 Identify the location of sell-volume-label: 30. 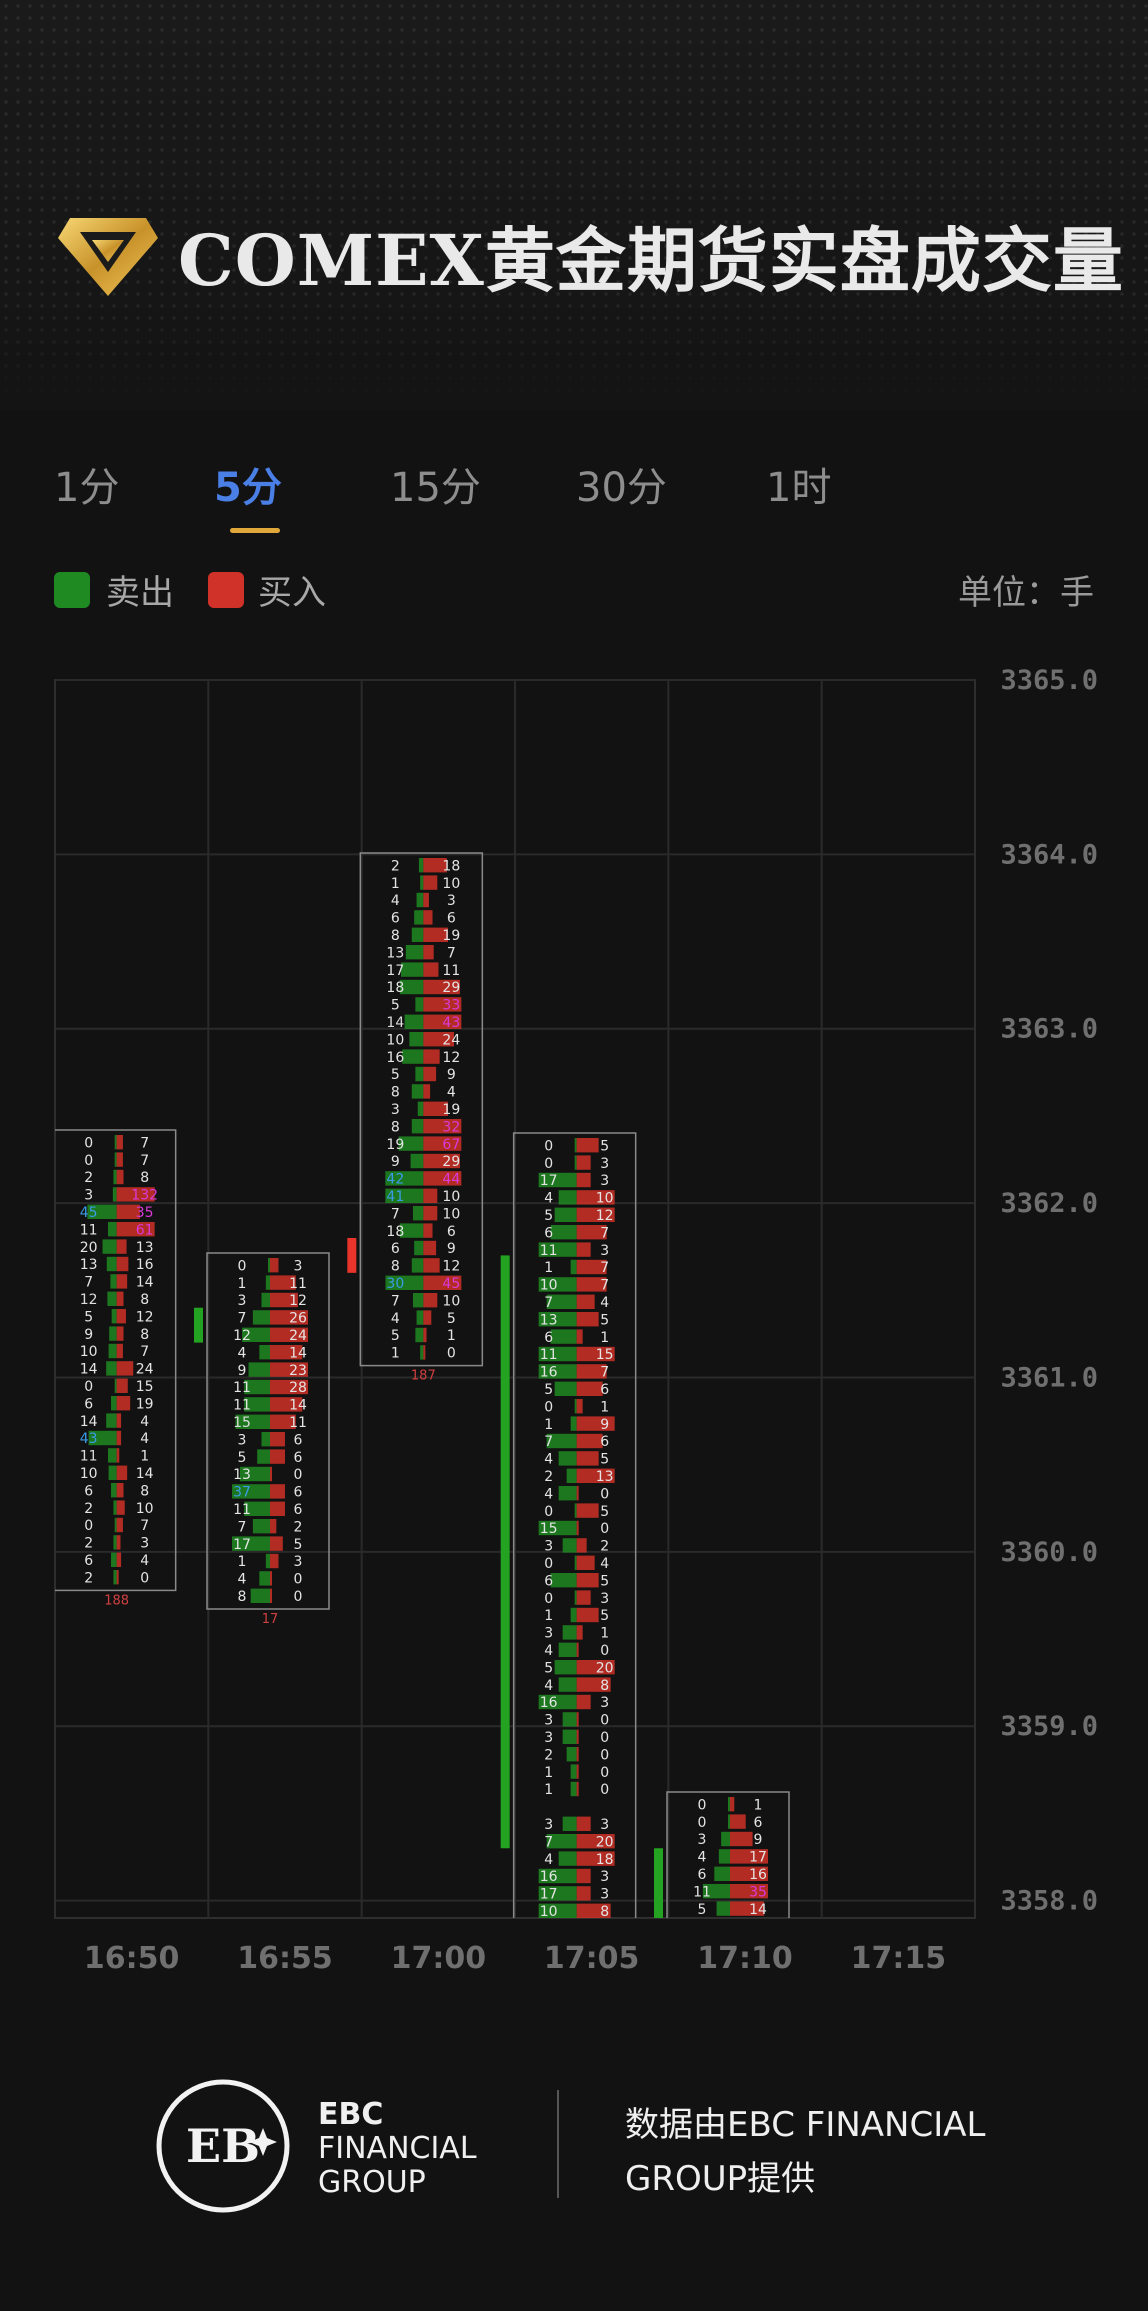
(395, 1284).